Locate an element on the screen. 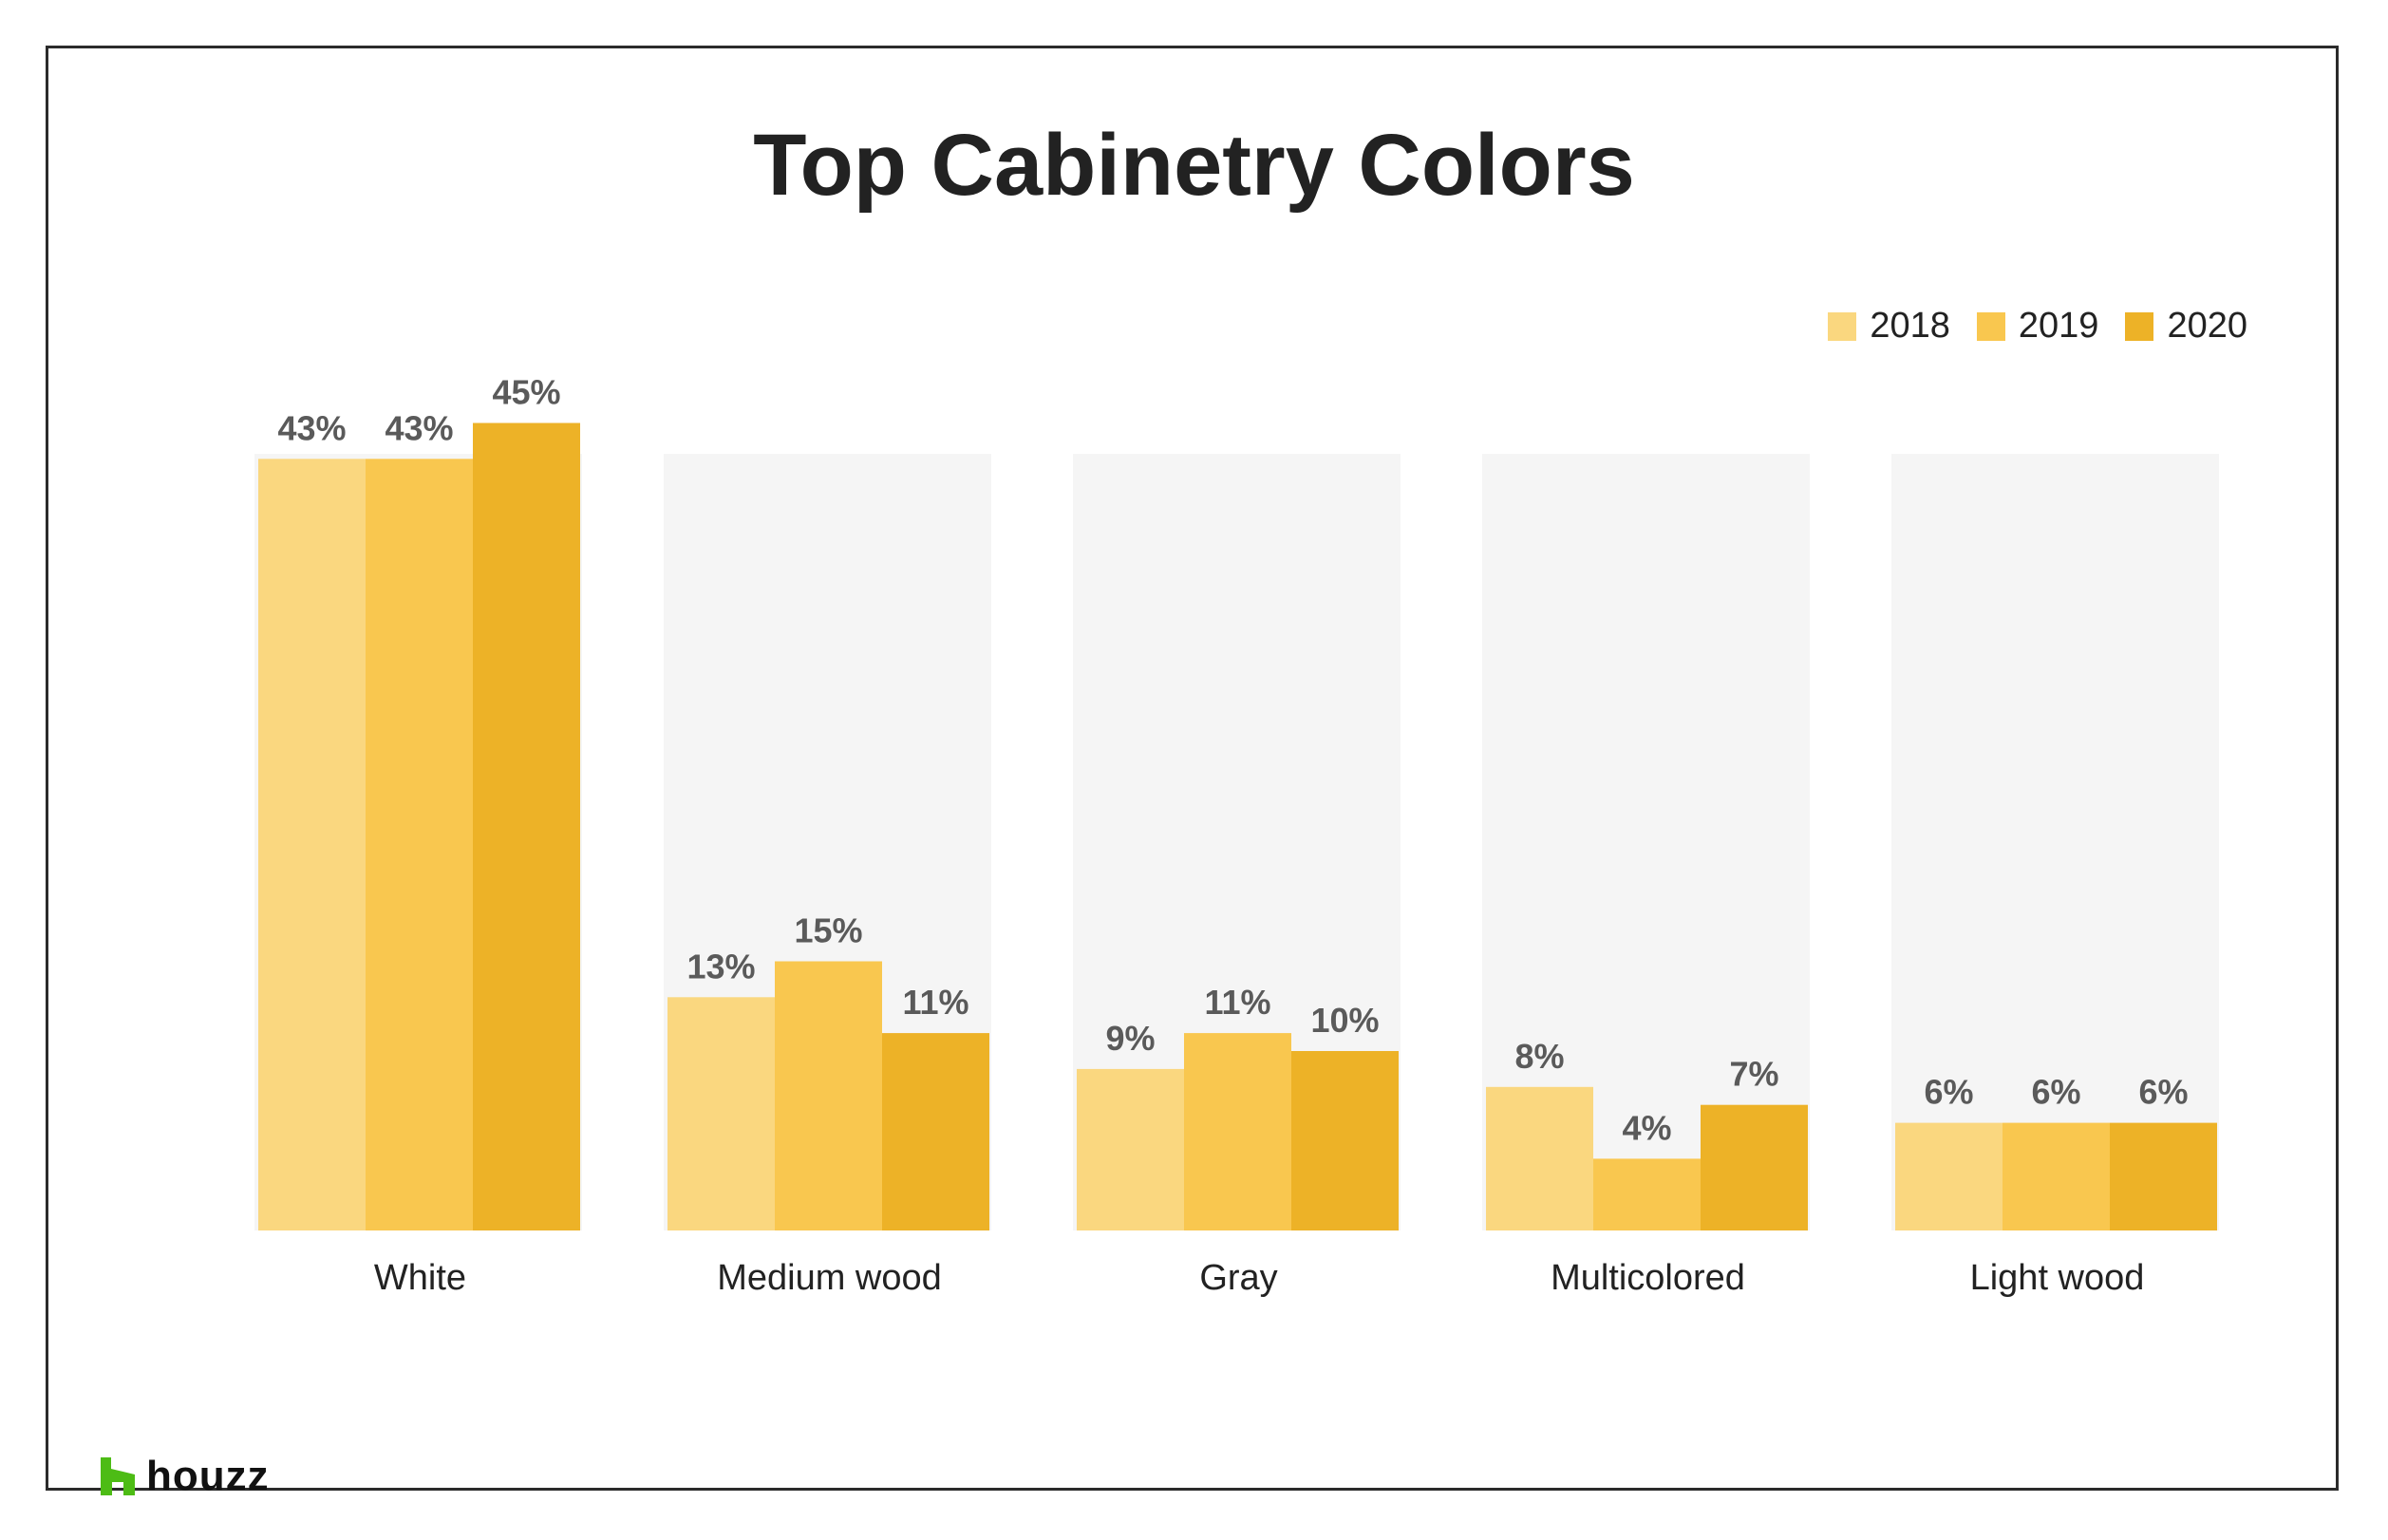 This screenshot has height=1540, width=2388. bar-white-2019 is located at coordinates (419, 845).